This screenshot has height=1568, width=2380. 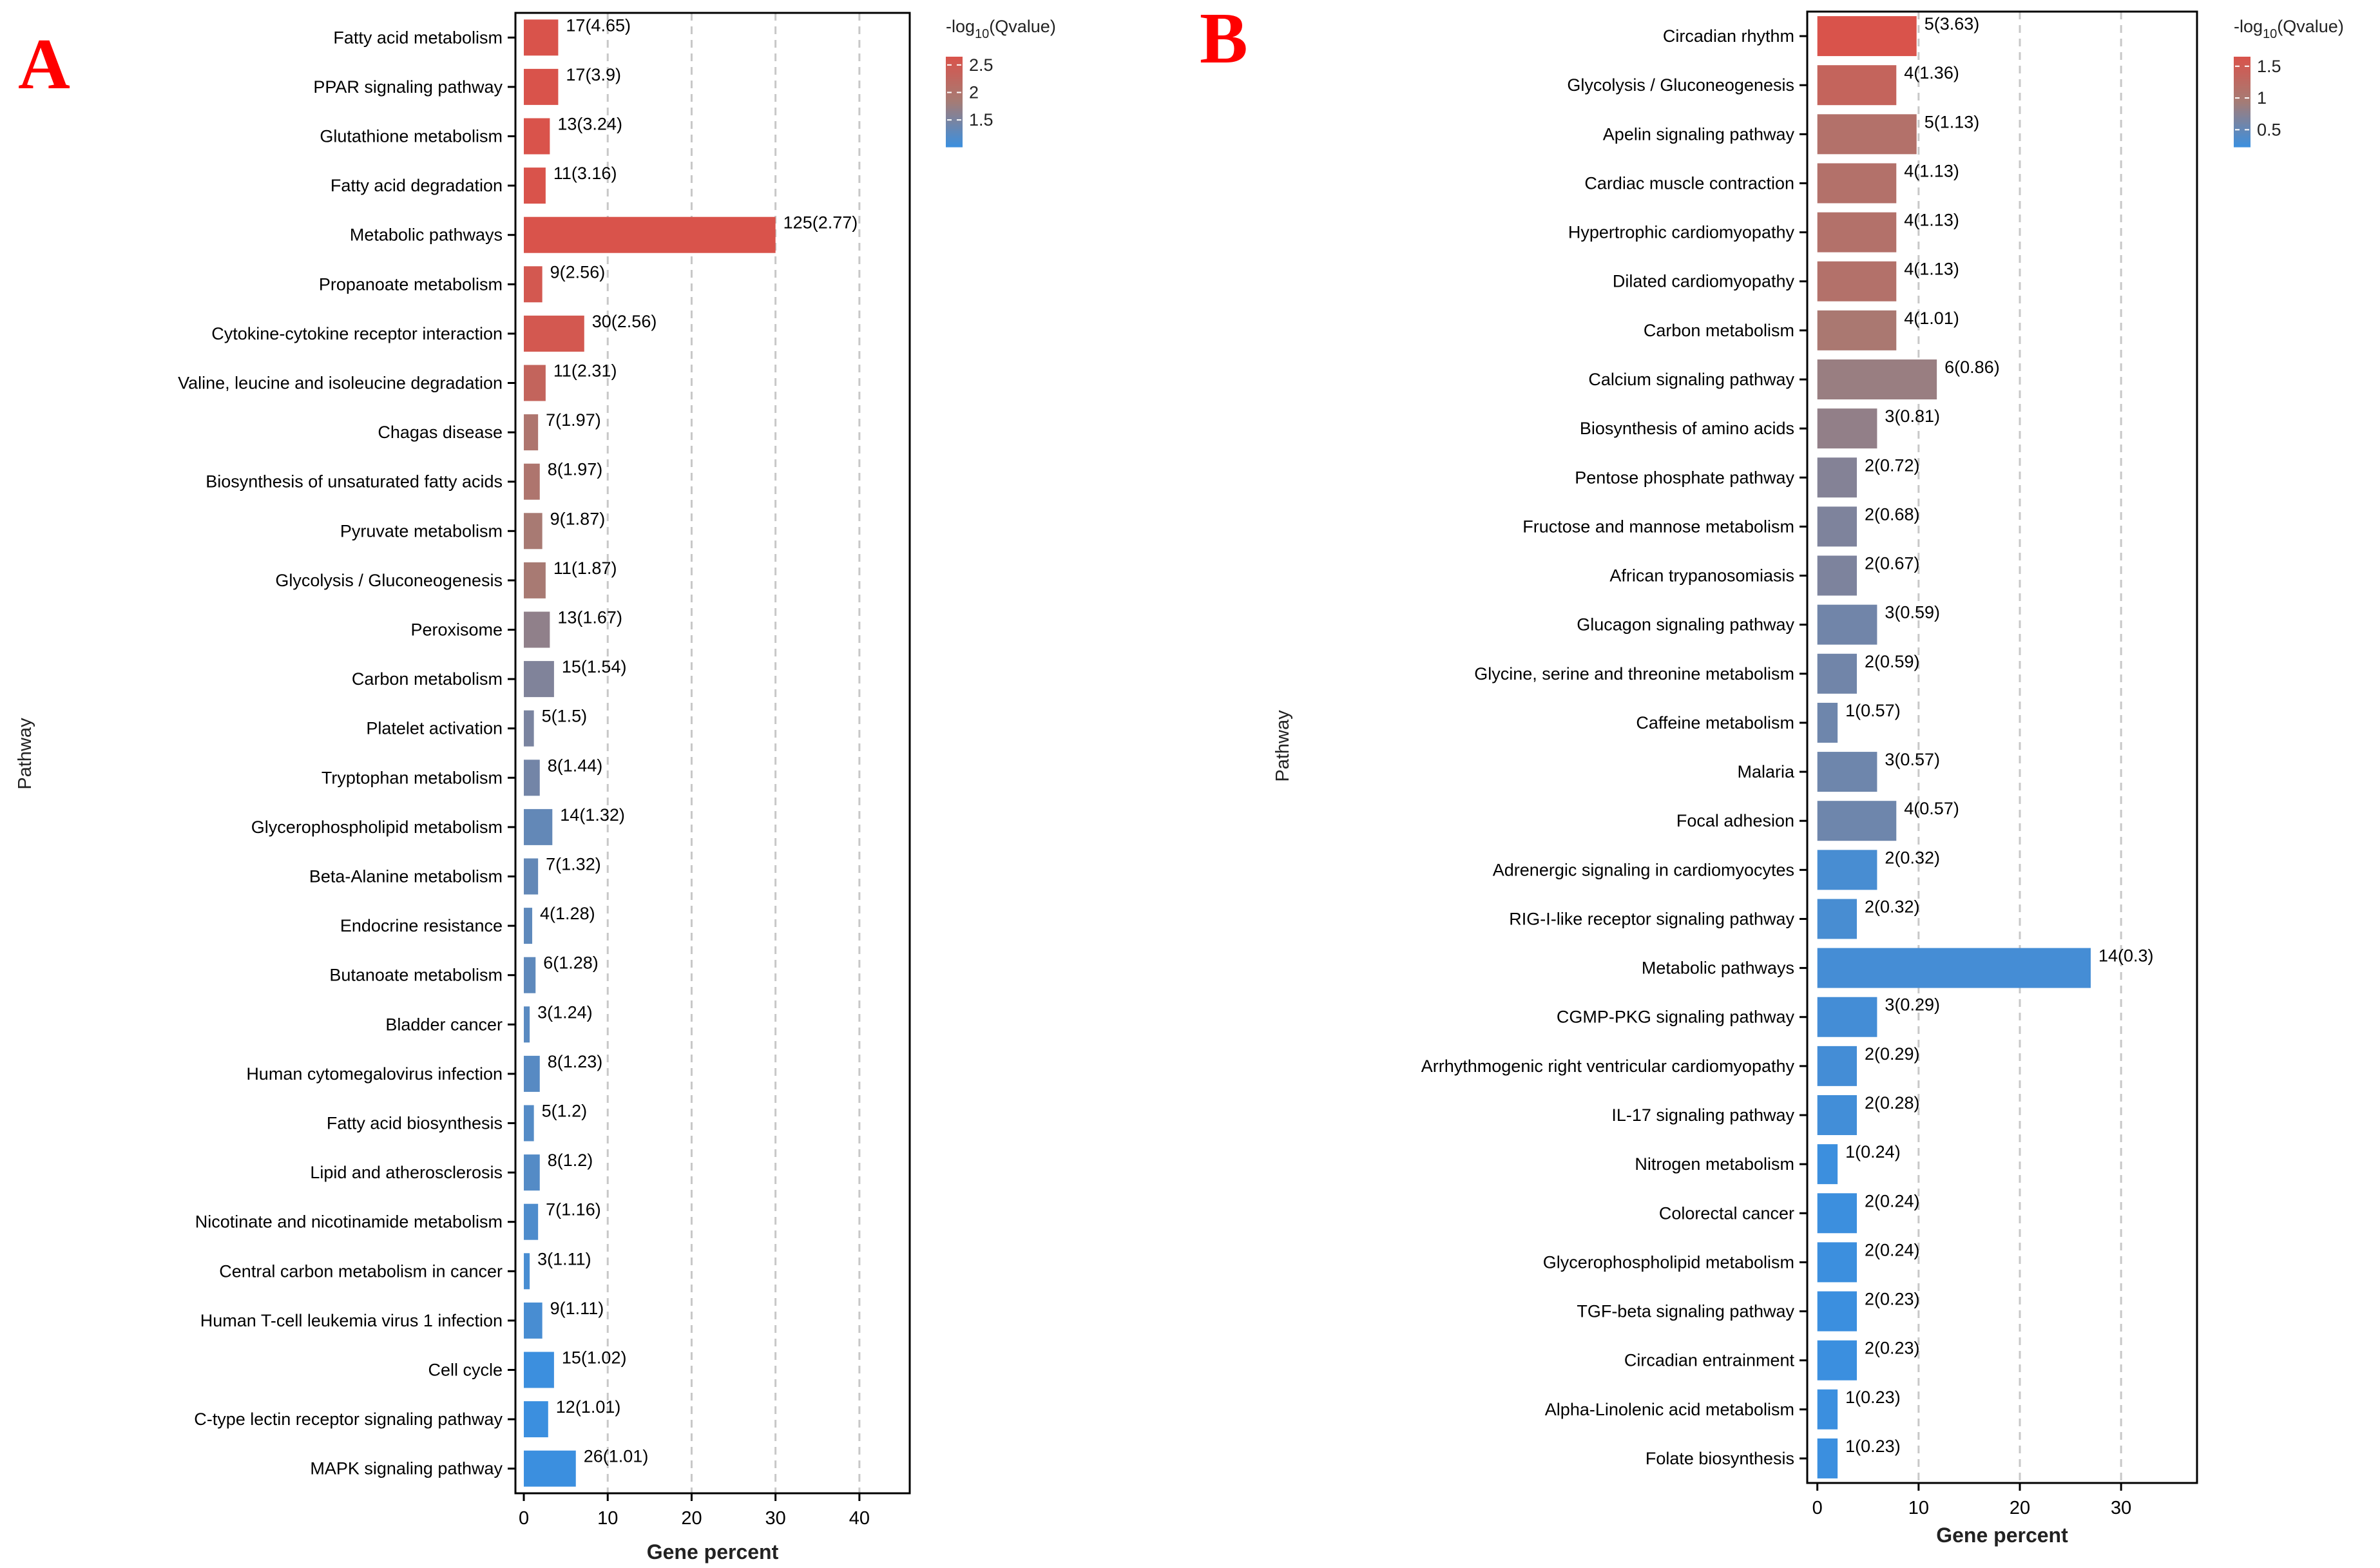 What do you see at coordinates (575, 1061) in the screenshot?
I see `data-label: 8(1.23)` at bounding box center [575, 1061].